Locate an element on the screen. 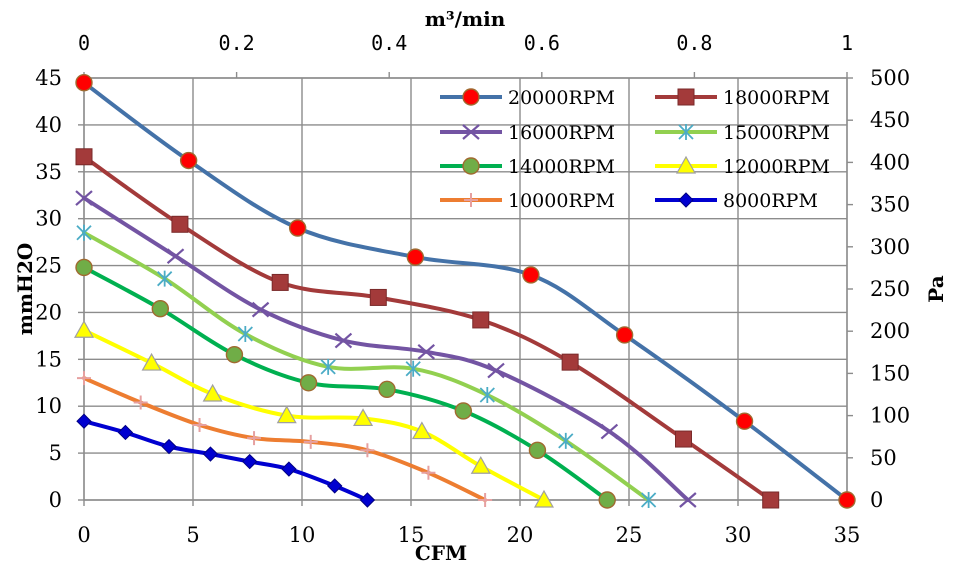 This screenshot has width=965, height=567. legend-item: 16000RPM is located at coordinates (527, 133).